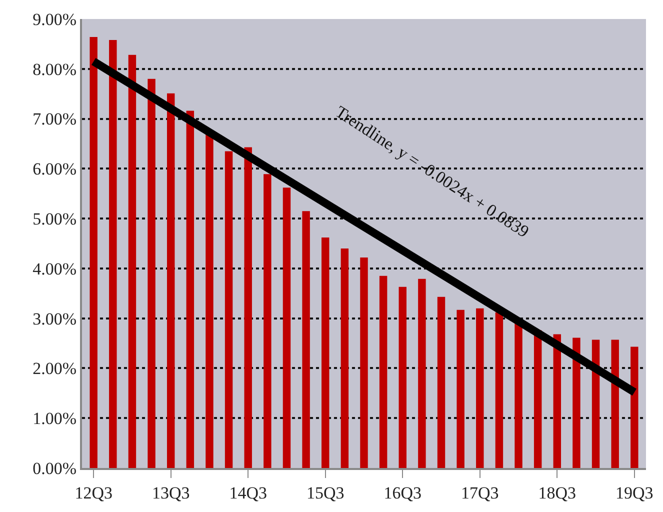  What do you see at coordinates (248, 492) in the screenshot?
I see `x-tick-label: 14Q3` at bounding box center [248, 492].